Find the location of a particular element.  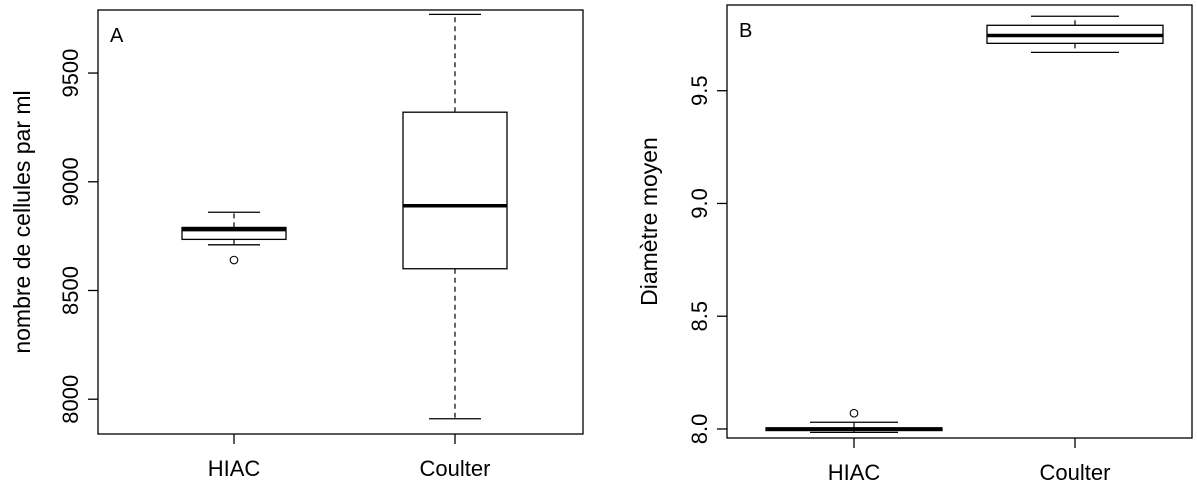

panel-label: B is located at coordinates (745, 31).